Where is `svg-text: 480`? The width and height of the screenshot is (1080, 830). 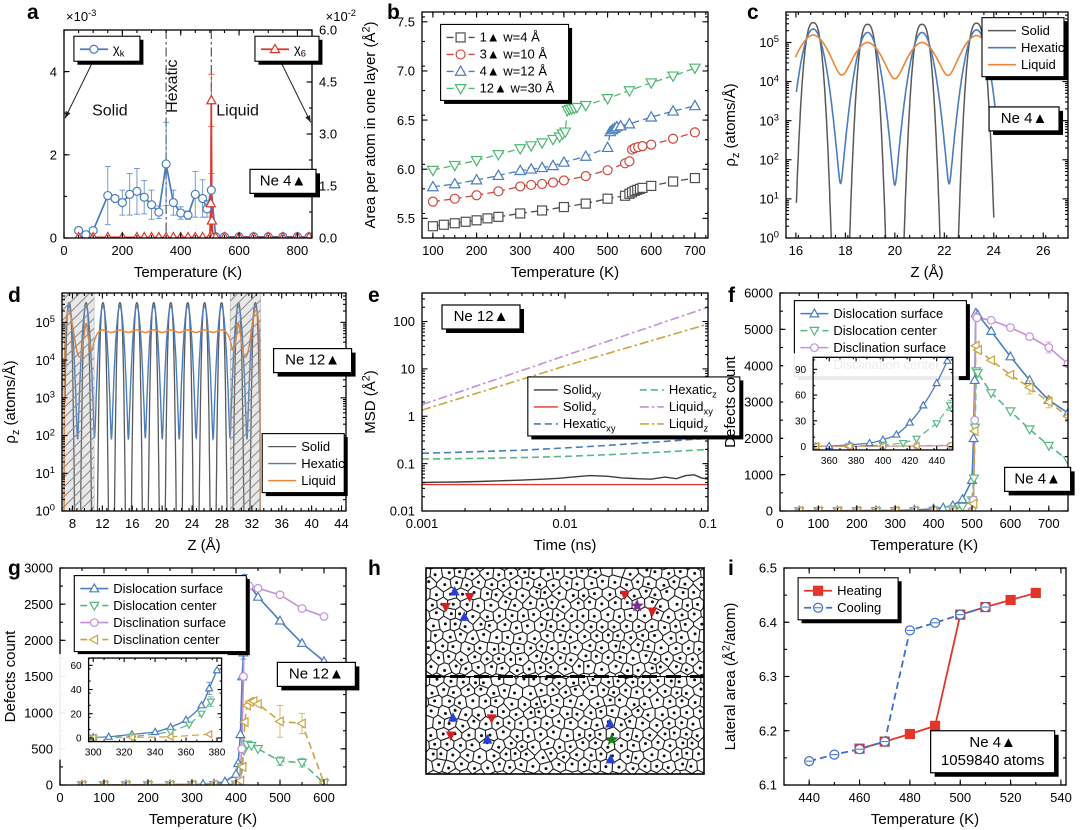 svg-text: 480 is located at coordinates (910, 797).